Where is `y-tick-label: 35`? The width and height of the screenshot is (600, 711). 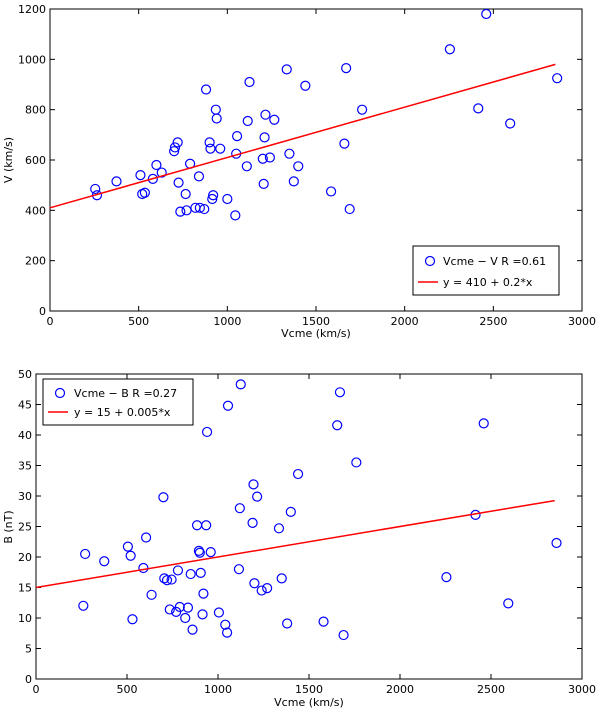 y-tick-label: 35 is located at coordinates (25, 466).